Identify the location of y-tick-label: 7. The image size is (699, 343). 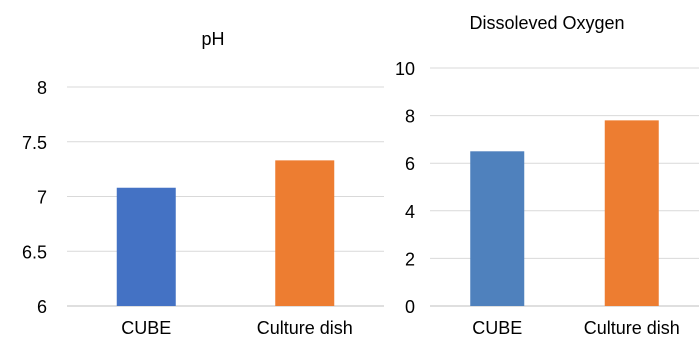
(42, 198).